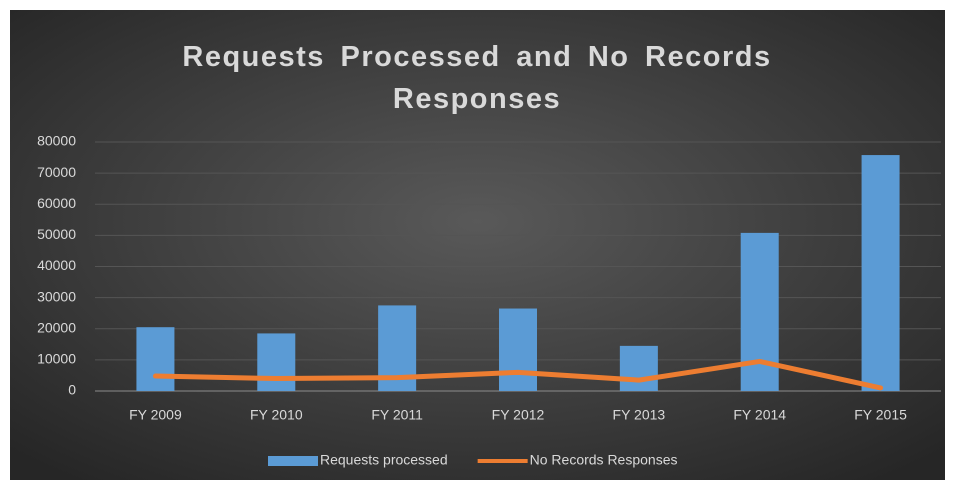  Describe the element at coordinates (397, 415) in the screenshot. I see `x-tick-label: FY 2011` at that location.